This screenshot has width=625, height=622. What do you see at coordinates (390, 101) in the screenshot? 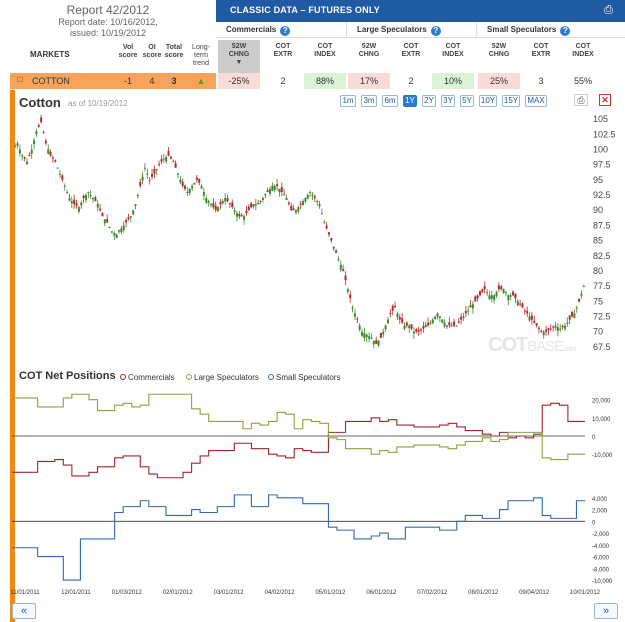
I see `range-button-6m: 6m` at bounding box center [390, 101].